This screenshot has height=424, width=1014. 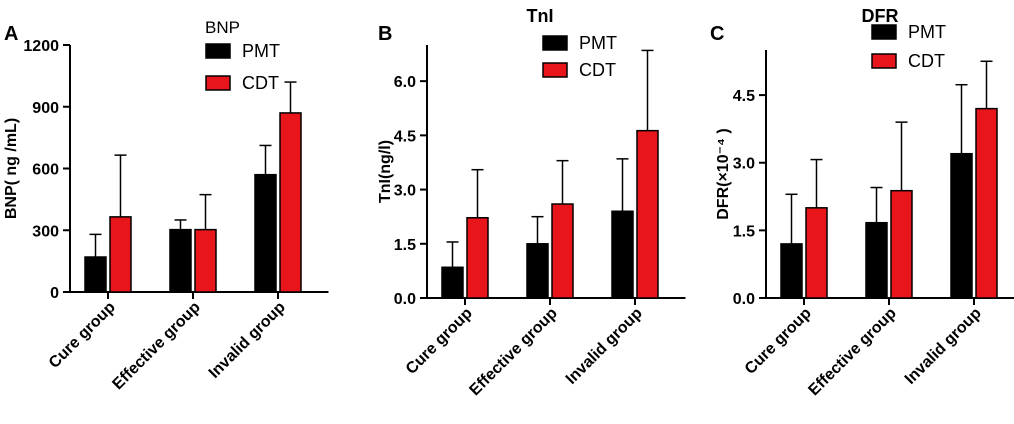 What do you see at coordinates (54, 293) in the screenshot?
I see `y-tick-label: 0` at bounding box center [54, 293].